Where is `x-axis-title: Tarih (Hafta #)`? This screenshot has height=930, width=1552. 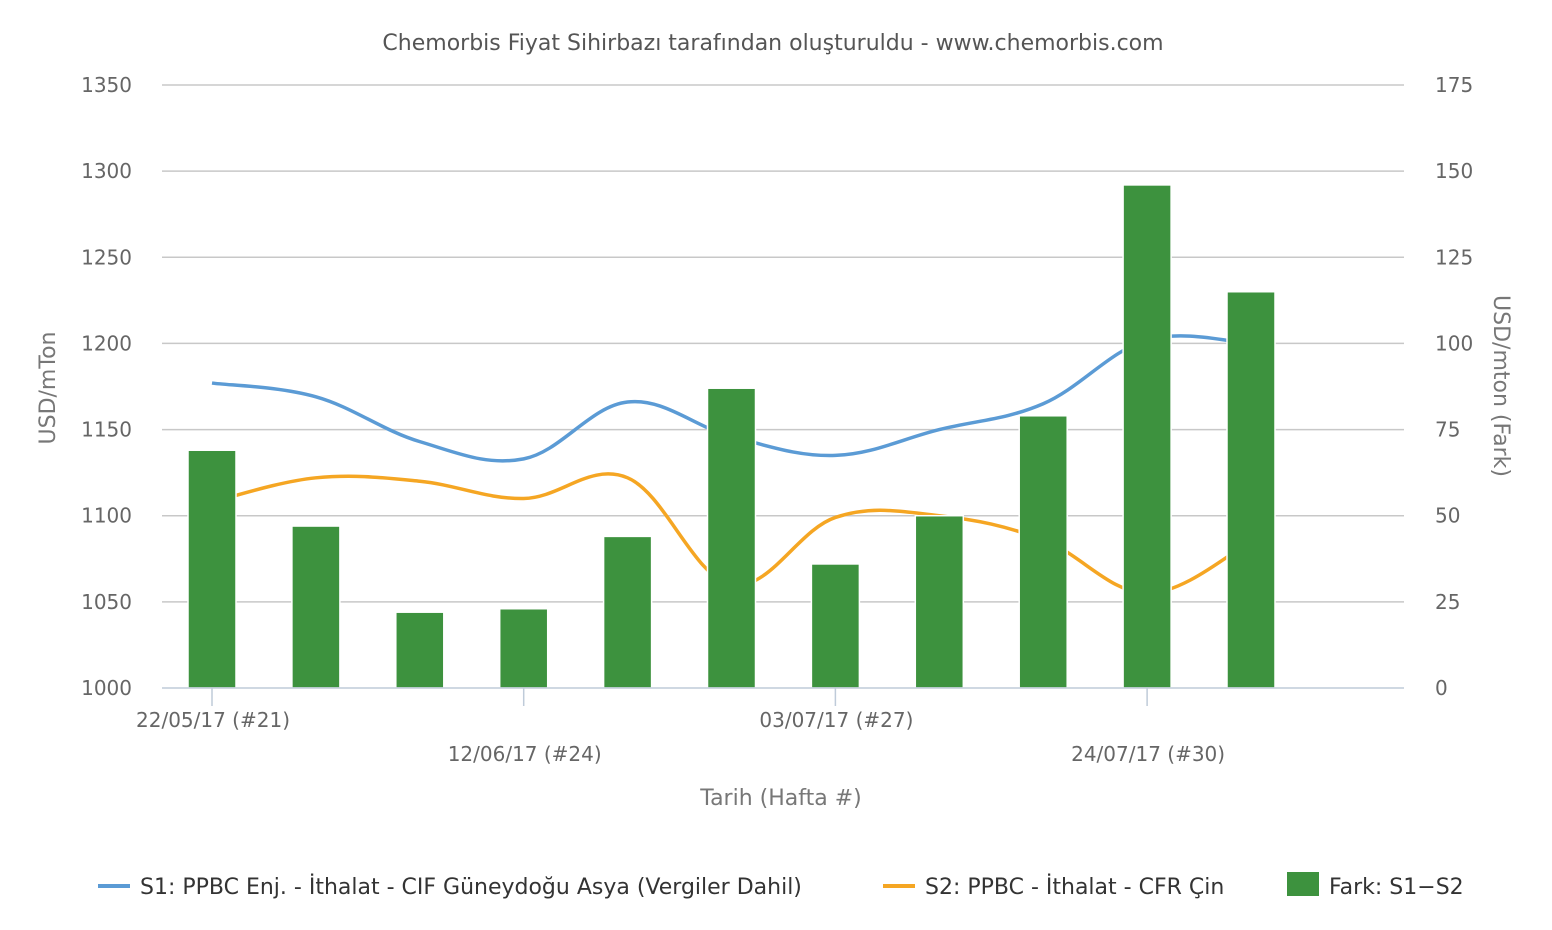
x-axis-title: Tarih (Hafta #) is located at coordinates (780, 798).